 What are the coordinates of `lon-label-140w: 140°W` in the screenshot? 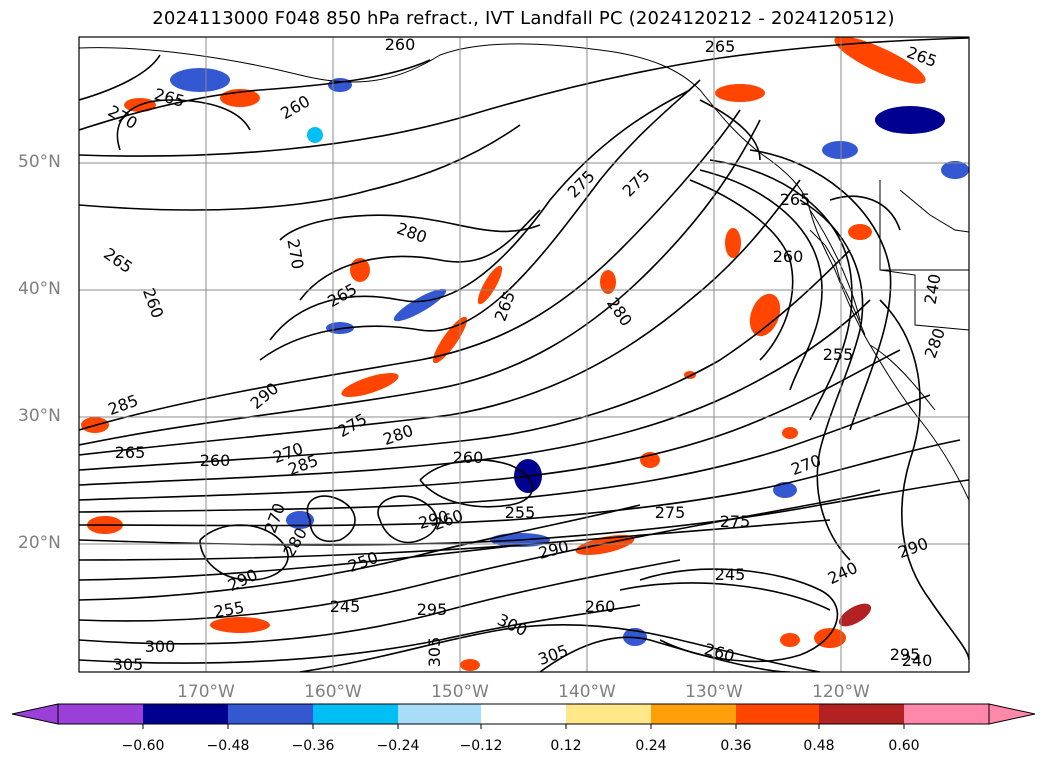 It's located at (587, 692).